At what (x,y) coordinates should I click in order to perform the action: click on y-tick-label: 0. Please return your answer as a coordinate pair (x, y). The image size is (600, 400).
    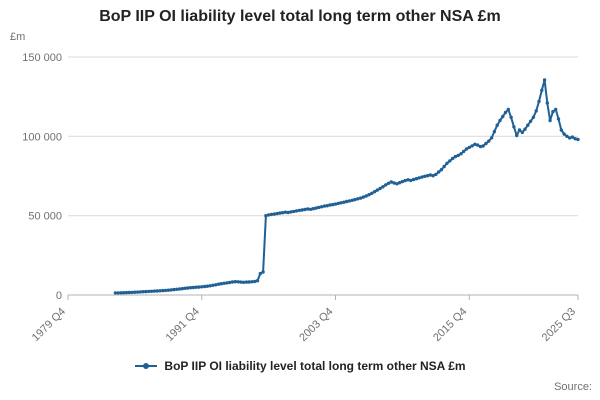
    Looking at the image, I should click on (59, 296).